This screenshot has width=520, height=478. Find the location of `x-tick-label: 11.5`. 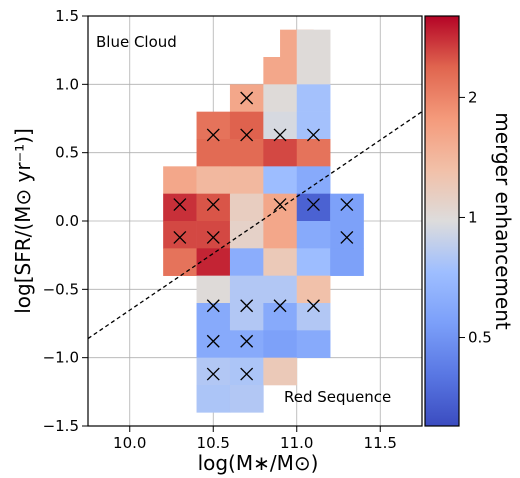

x-tick-label: 11.5 is located at coordinates (380, 443).